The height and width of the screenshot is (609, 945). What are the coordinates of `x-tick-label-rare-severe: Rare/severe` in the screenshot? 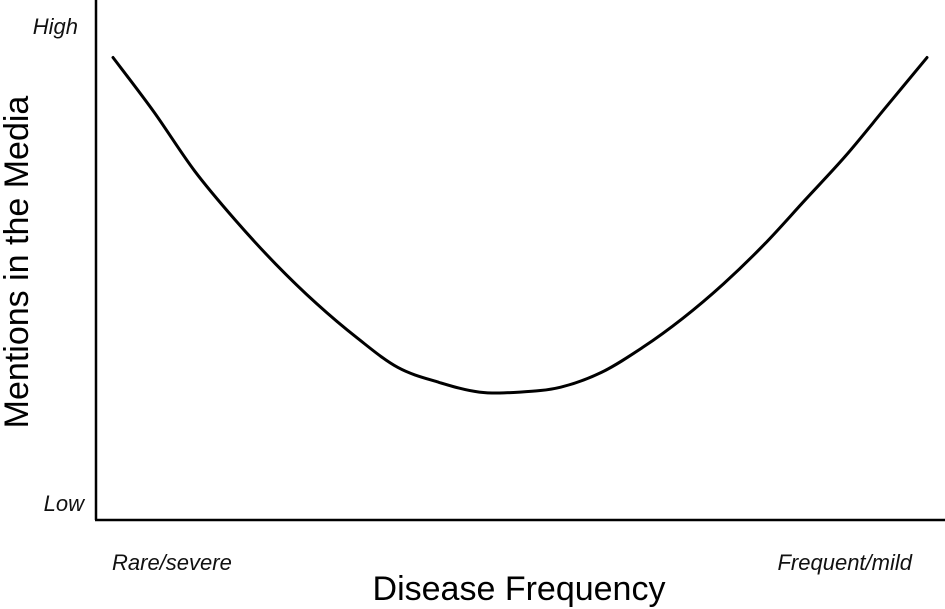 It's located at (172, 562).